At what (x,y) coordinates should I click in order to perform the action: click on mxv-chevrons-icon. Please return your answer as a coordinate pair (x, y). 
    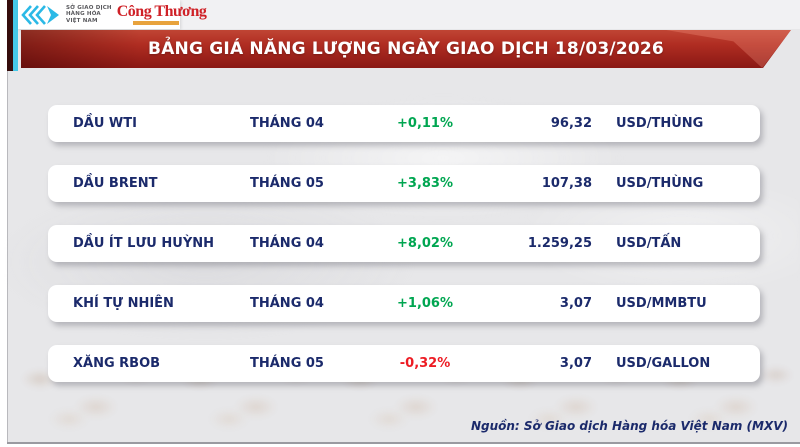
    Looking at the image, I should click on (40, 14).